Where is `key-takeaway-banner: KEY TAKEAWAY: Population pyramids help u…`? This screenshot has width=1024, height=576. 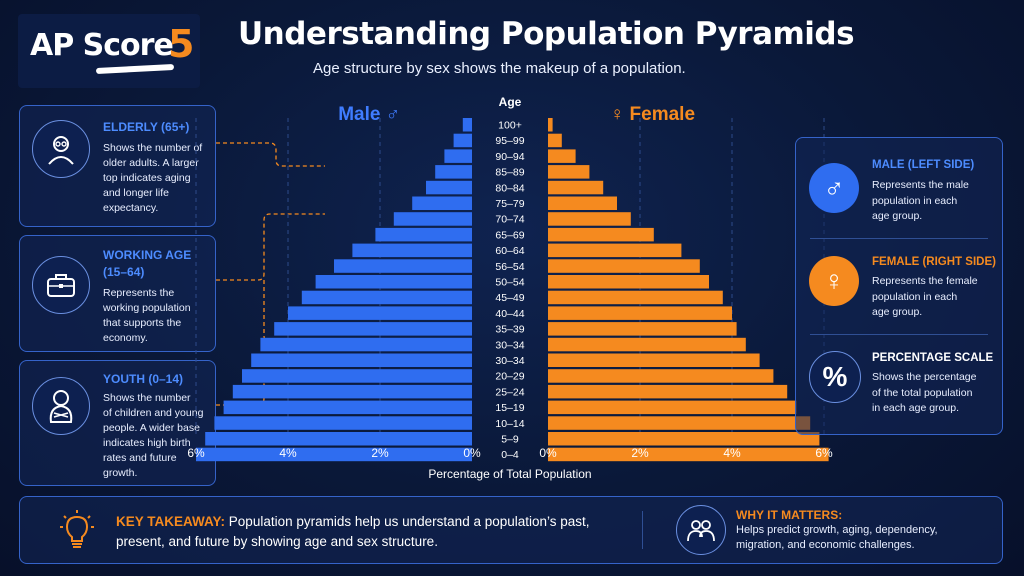 key-takeaway-banner: KEY TAKEAWAY: Population pyramids help u… is located at coordinates (511, 530).